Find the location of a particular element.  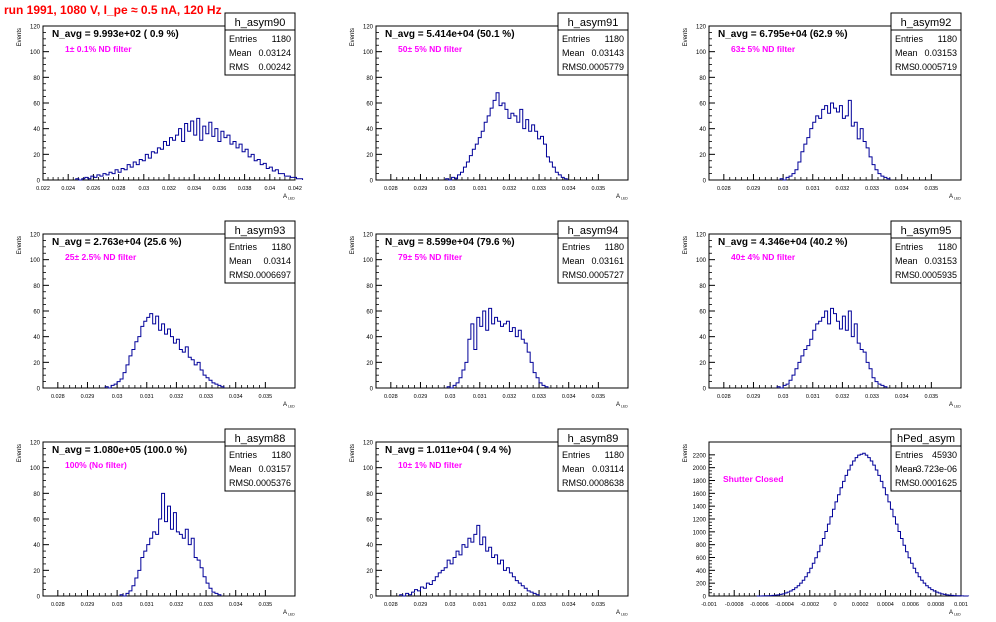

y-tick-label: 600 is located at coordinates (701, 559).